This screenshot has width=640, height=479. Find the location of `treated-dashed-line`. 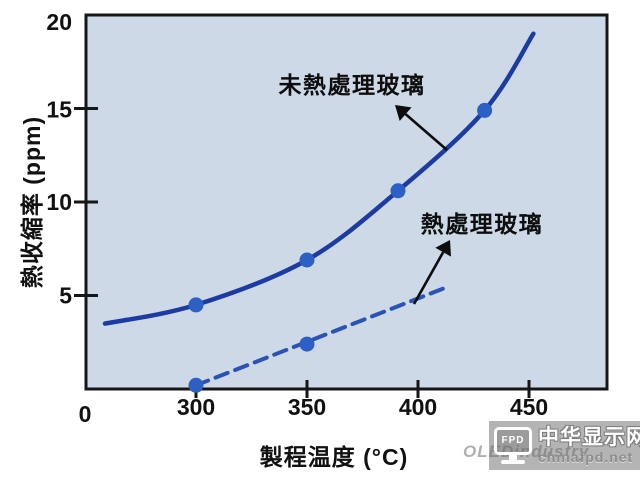

treated-dashed-line is located at coordinates (320, 337).